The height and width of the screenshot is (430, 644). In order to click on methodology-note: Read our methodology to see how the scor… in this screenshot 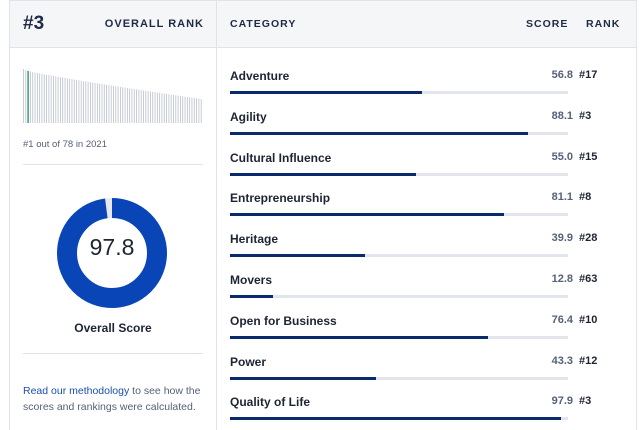, I will do `click(114, 399)`.